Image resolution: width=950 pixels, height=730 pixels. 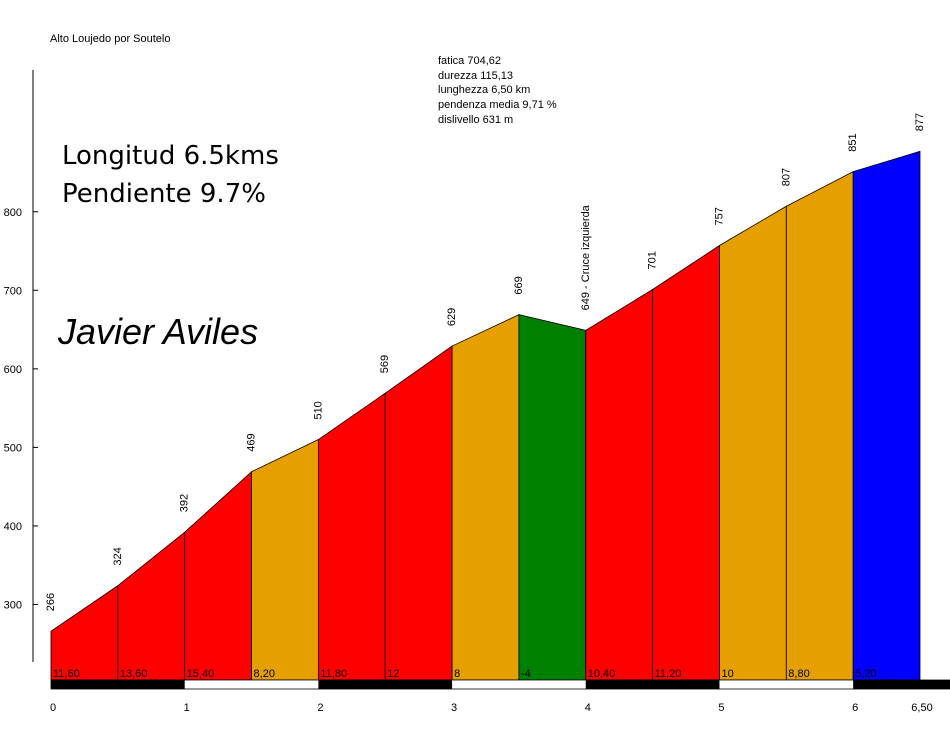 I want to click on overlay-gradient: Pendiente 9.7%, so click(x=164, y=194).